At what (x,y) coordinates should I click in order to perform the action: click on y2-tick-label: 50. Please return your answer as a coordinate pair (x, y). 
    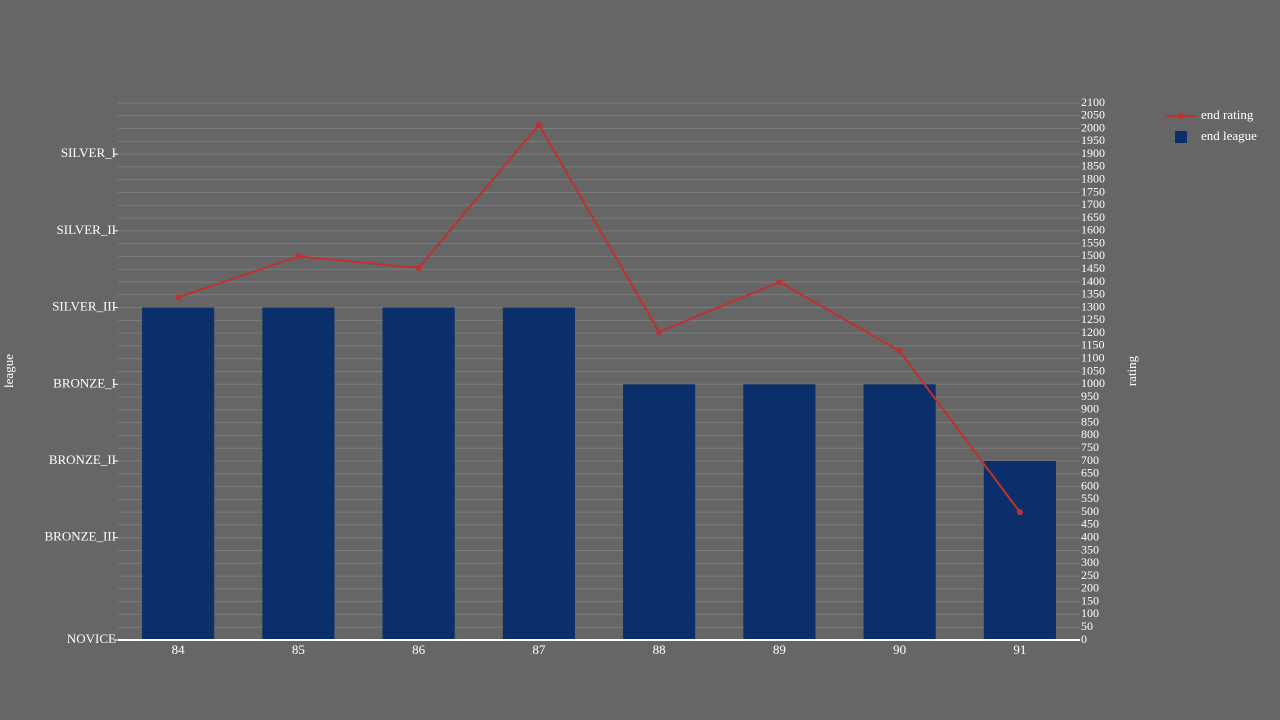
    Looking at the image, I should click on (1087, 626).